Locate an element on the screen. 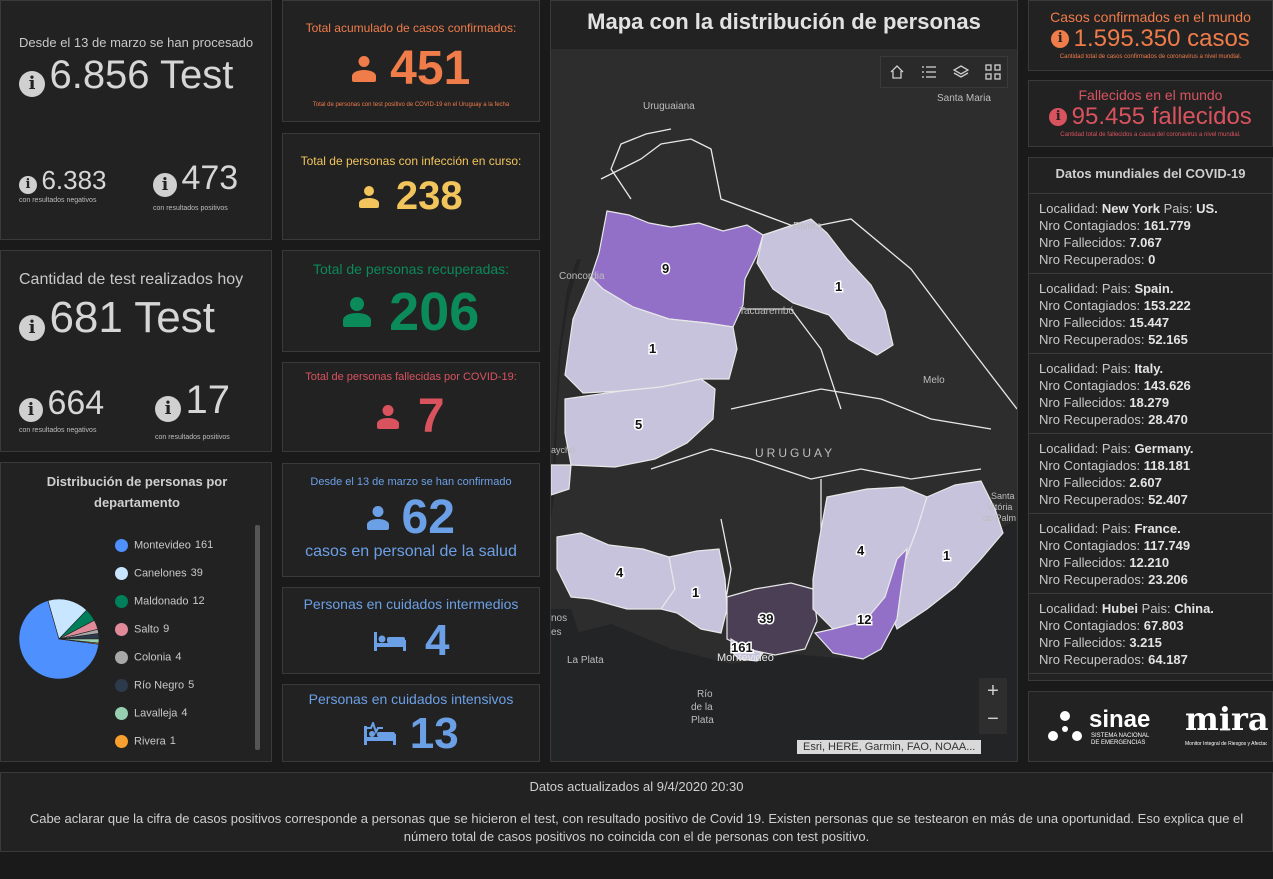 This screenshot has height=879, width=1273. pie-slice-montevideo is located at coordinates (59, 640).